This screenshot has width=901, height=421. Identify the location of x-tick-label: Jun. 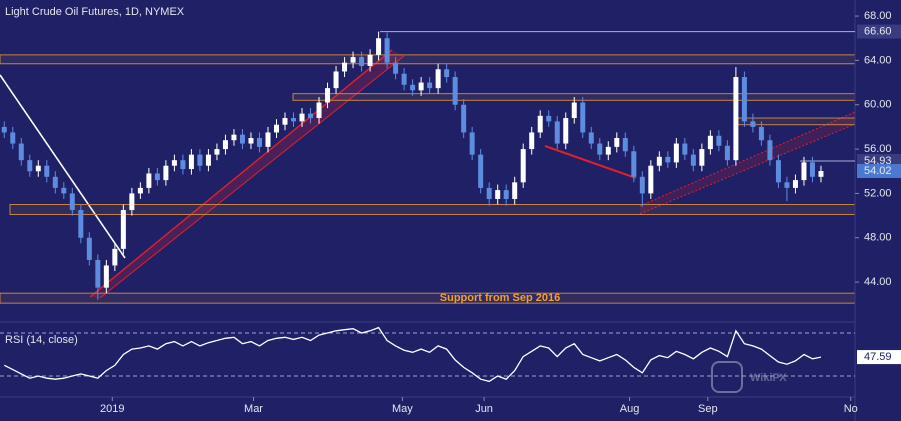
(484, 409).